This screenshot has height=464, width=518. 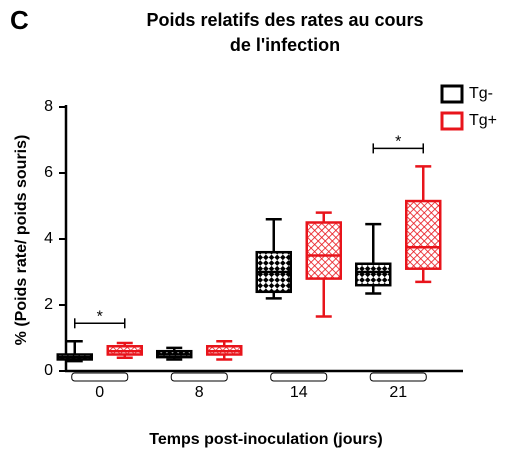 I want to click on y-tick-label: 8, so click(x=48, y=106).